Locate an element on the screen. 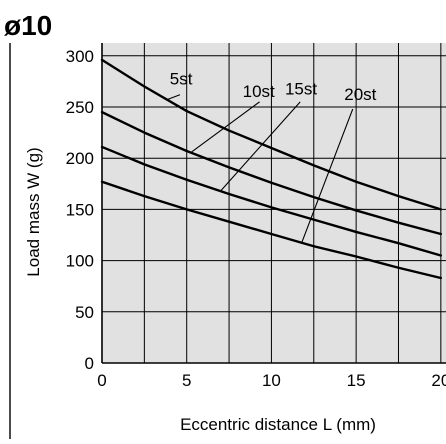 The image size is (446, 444). y-tick-label-6: 250 is located at coordinates (80, 107).